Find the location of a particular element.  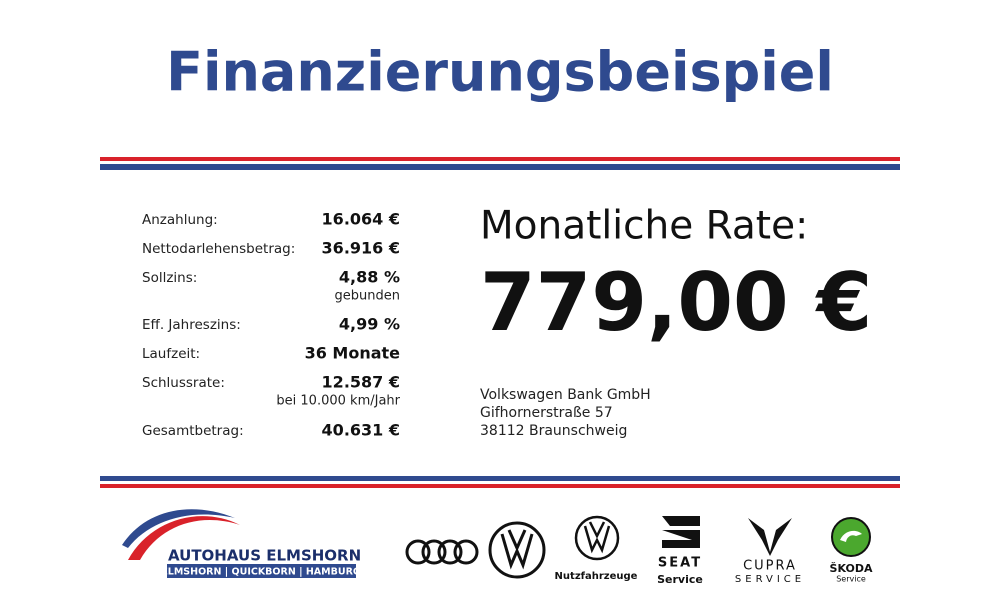

vwn-logo is located at coordinates (597, 538).